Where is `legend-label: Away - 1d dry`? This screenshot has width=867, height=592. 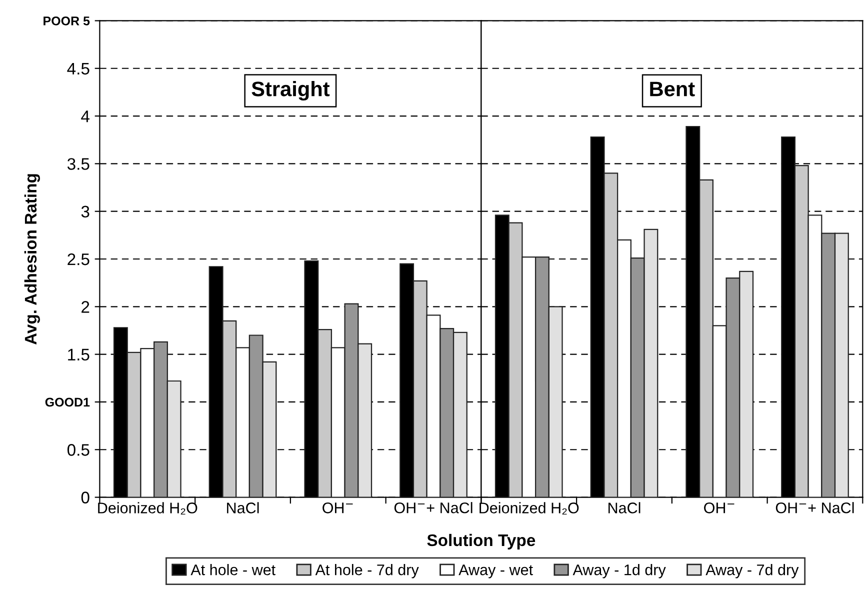
legend-label: Away - 1d dry is located at coordinates (619, 571).